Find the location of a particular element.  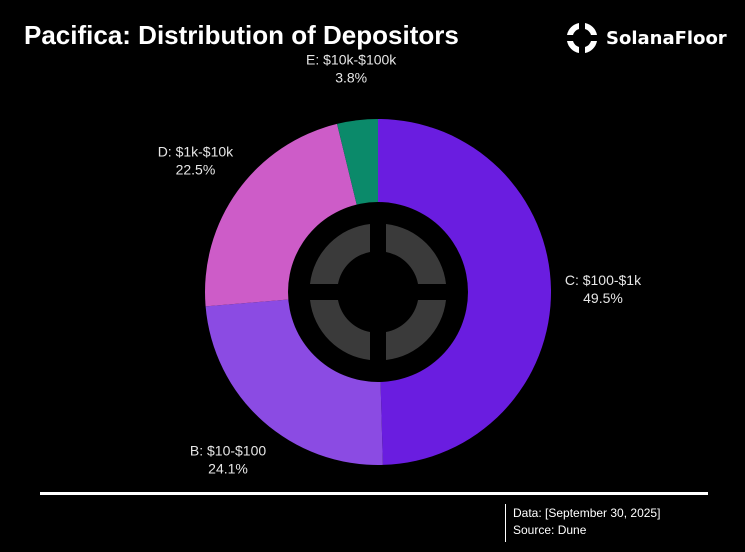

data-source: Source: Dune is located at coordinates (550, 530).